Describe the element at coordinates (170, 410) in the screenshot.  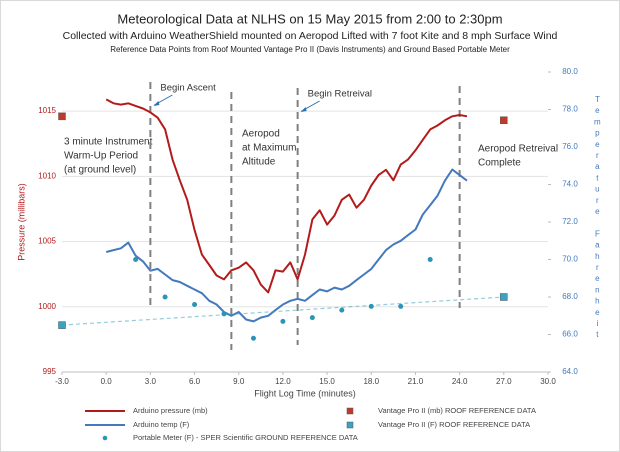
I see `legend-label: Arduino pressure (mb)` at that location.